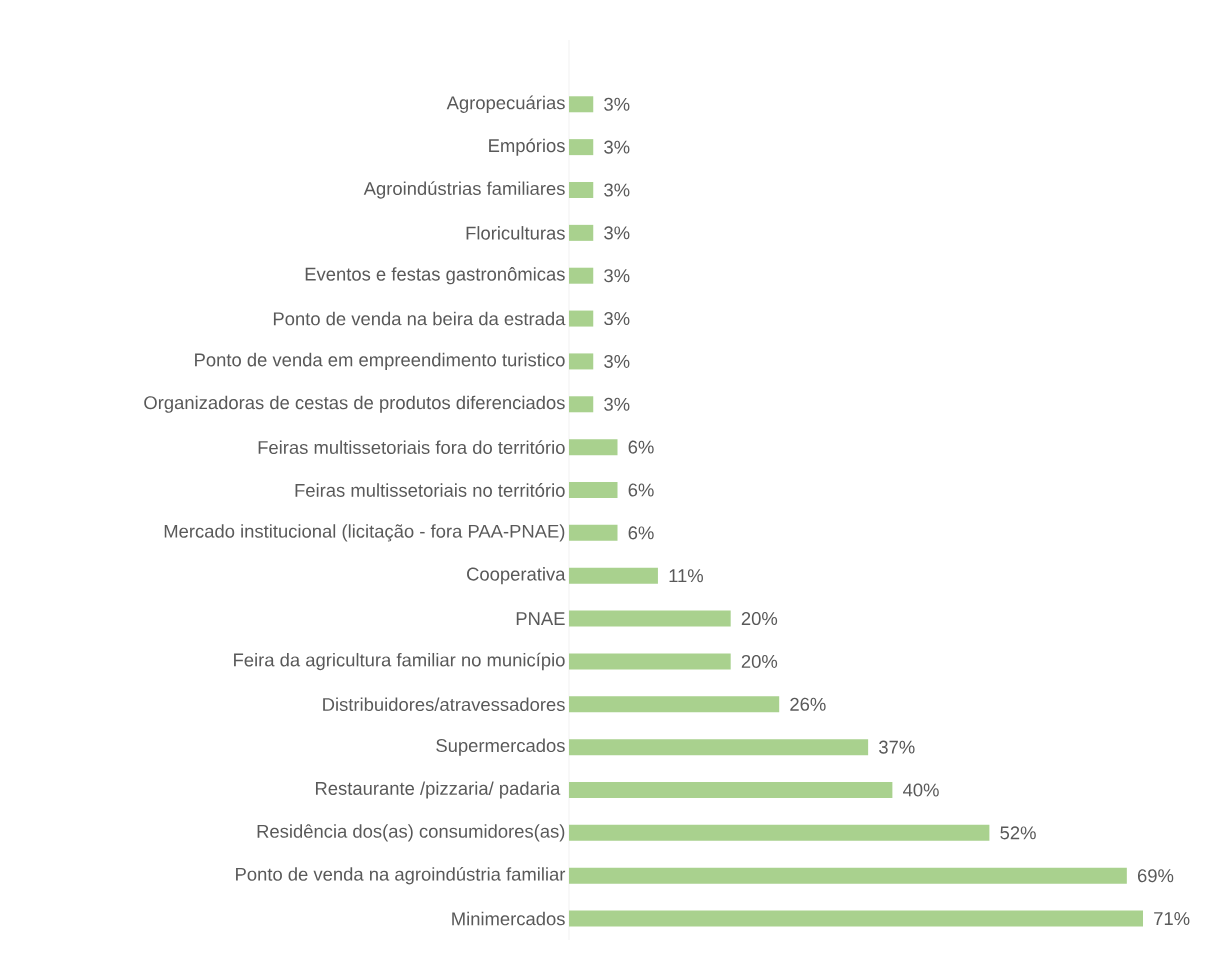 Image resolution: width=1216 pixels, height=960 pixels. Describe the element at coordinates (438, 790) in the screenshot. I see `y-tick-label: Restaurante /pizzaria/ padaria` at that location.